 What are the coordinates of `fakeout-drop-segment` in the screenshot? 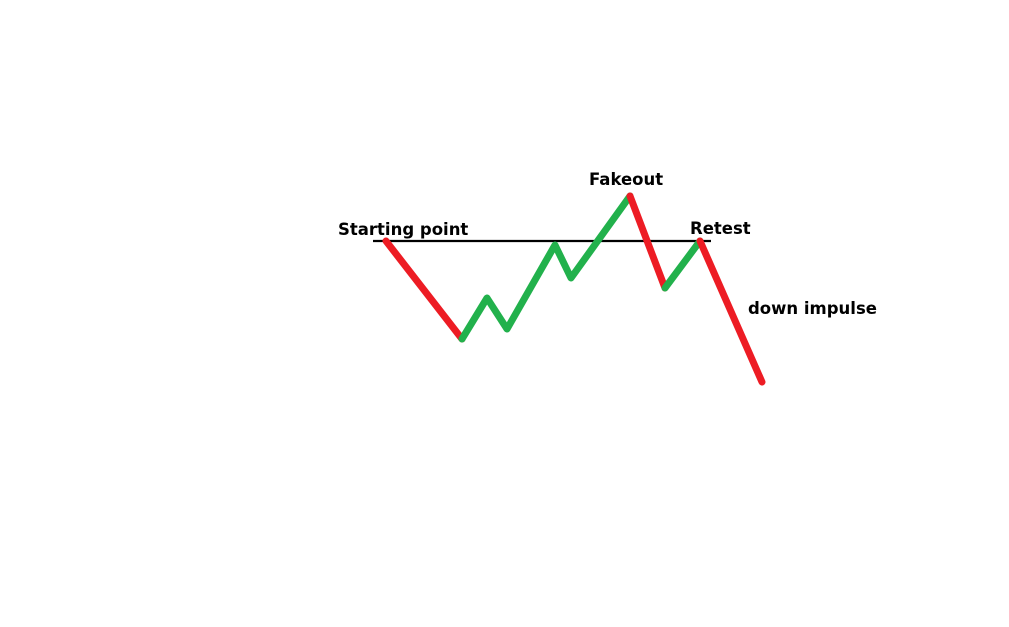 It's located at (647, 242).